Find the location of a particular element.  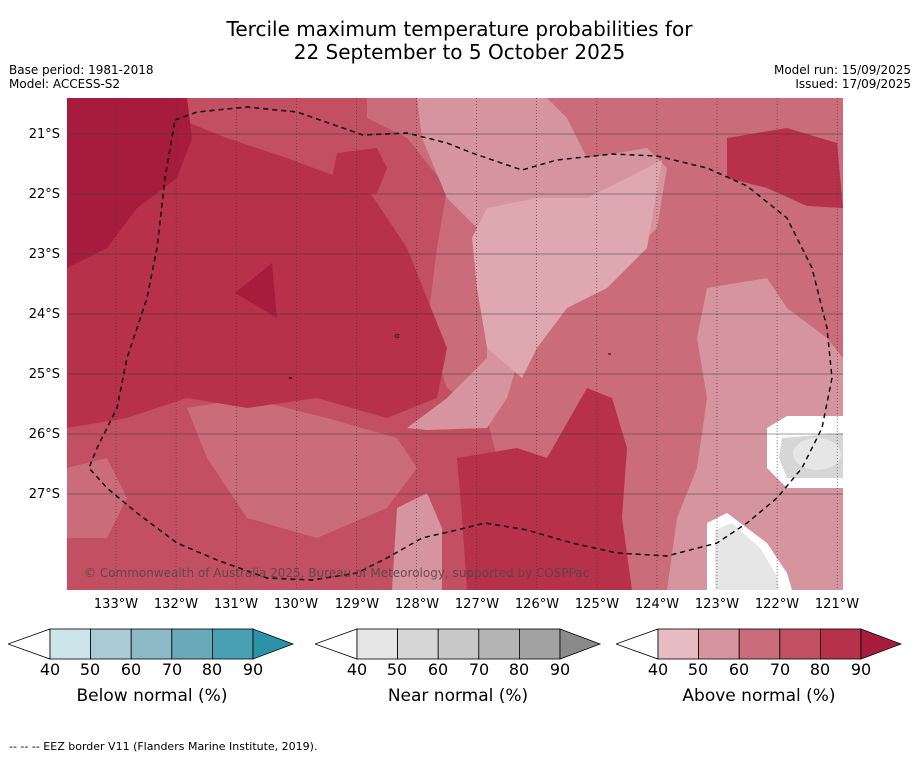

region-above-80-northeast is located at coordinates (785, 168).